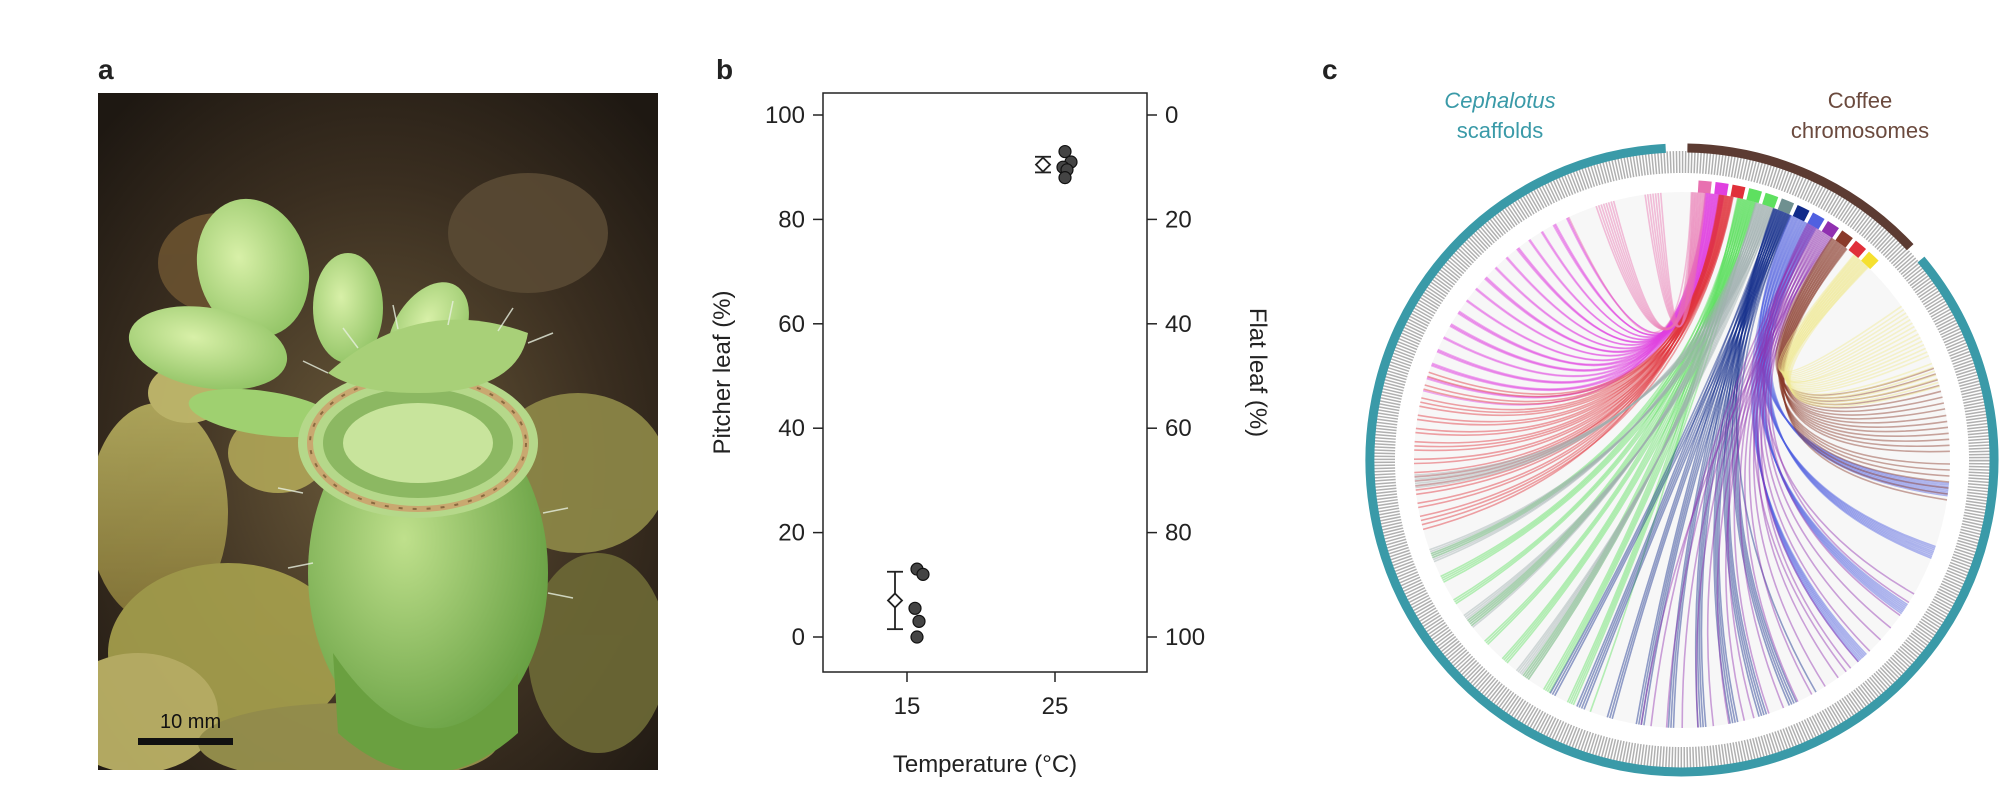 This screenshot has height=805, width=2000. What do you see at coordinates (791, 324) in the screenshot?
I see `y-tick-label: 60` at bounding box center [791, 324].